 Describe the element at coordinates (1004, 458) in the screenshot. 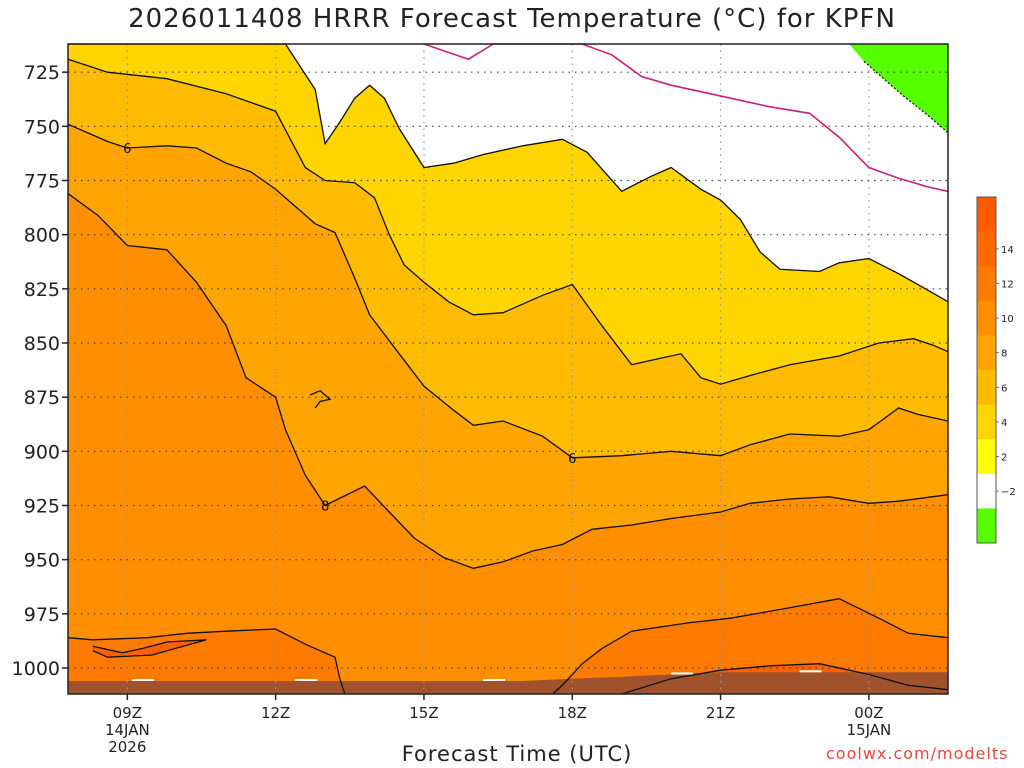

I see `colorbar-label: 2` at that location.